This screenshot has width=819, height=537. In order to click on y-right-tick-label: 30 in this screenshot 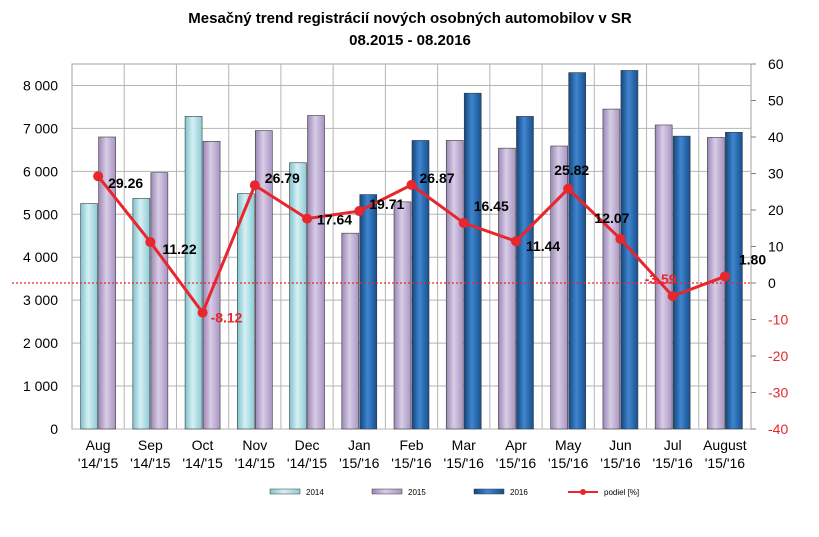, I will do `click(776, 174)`.